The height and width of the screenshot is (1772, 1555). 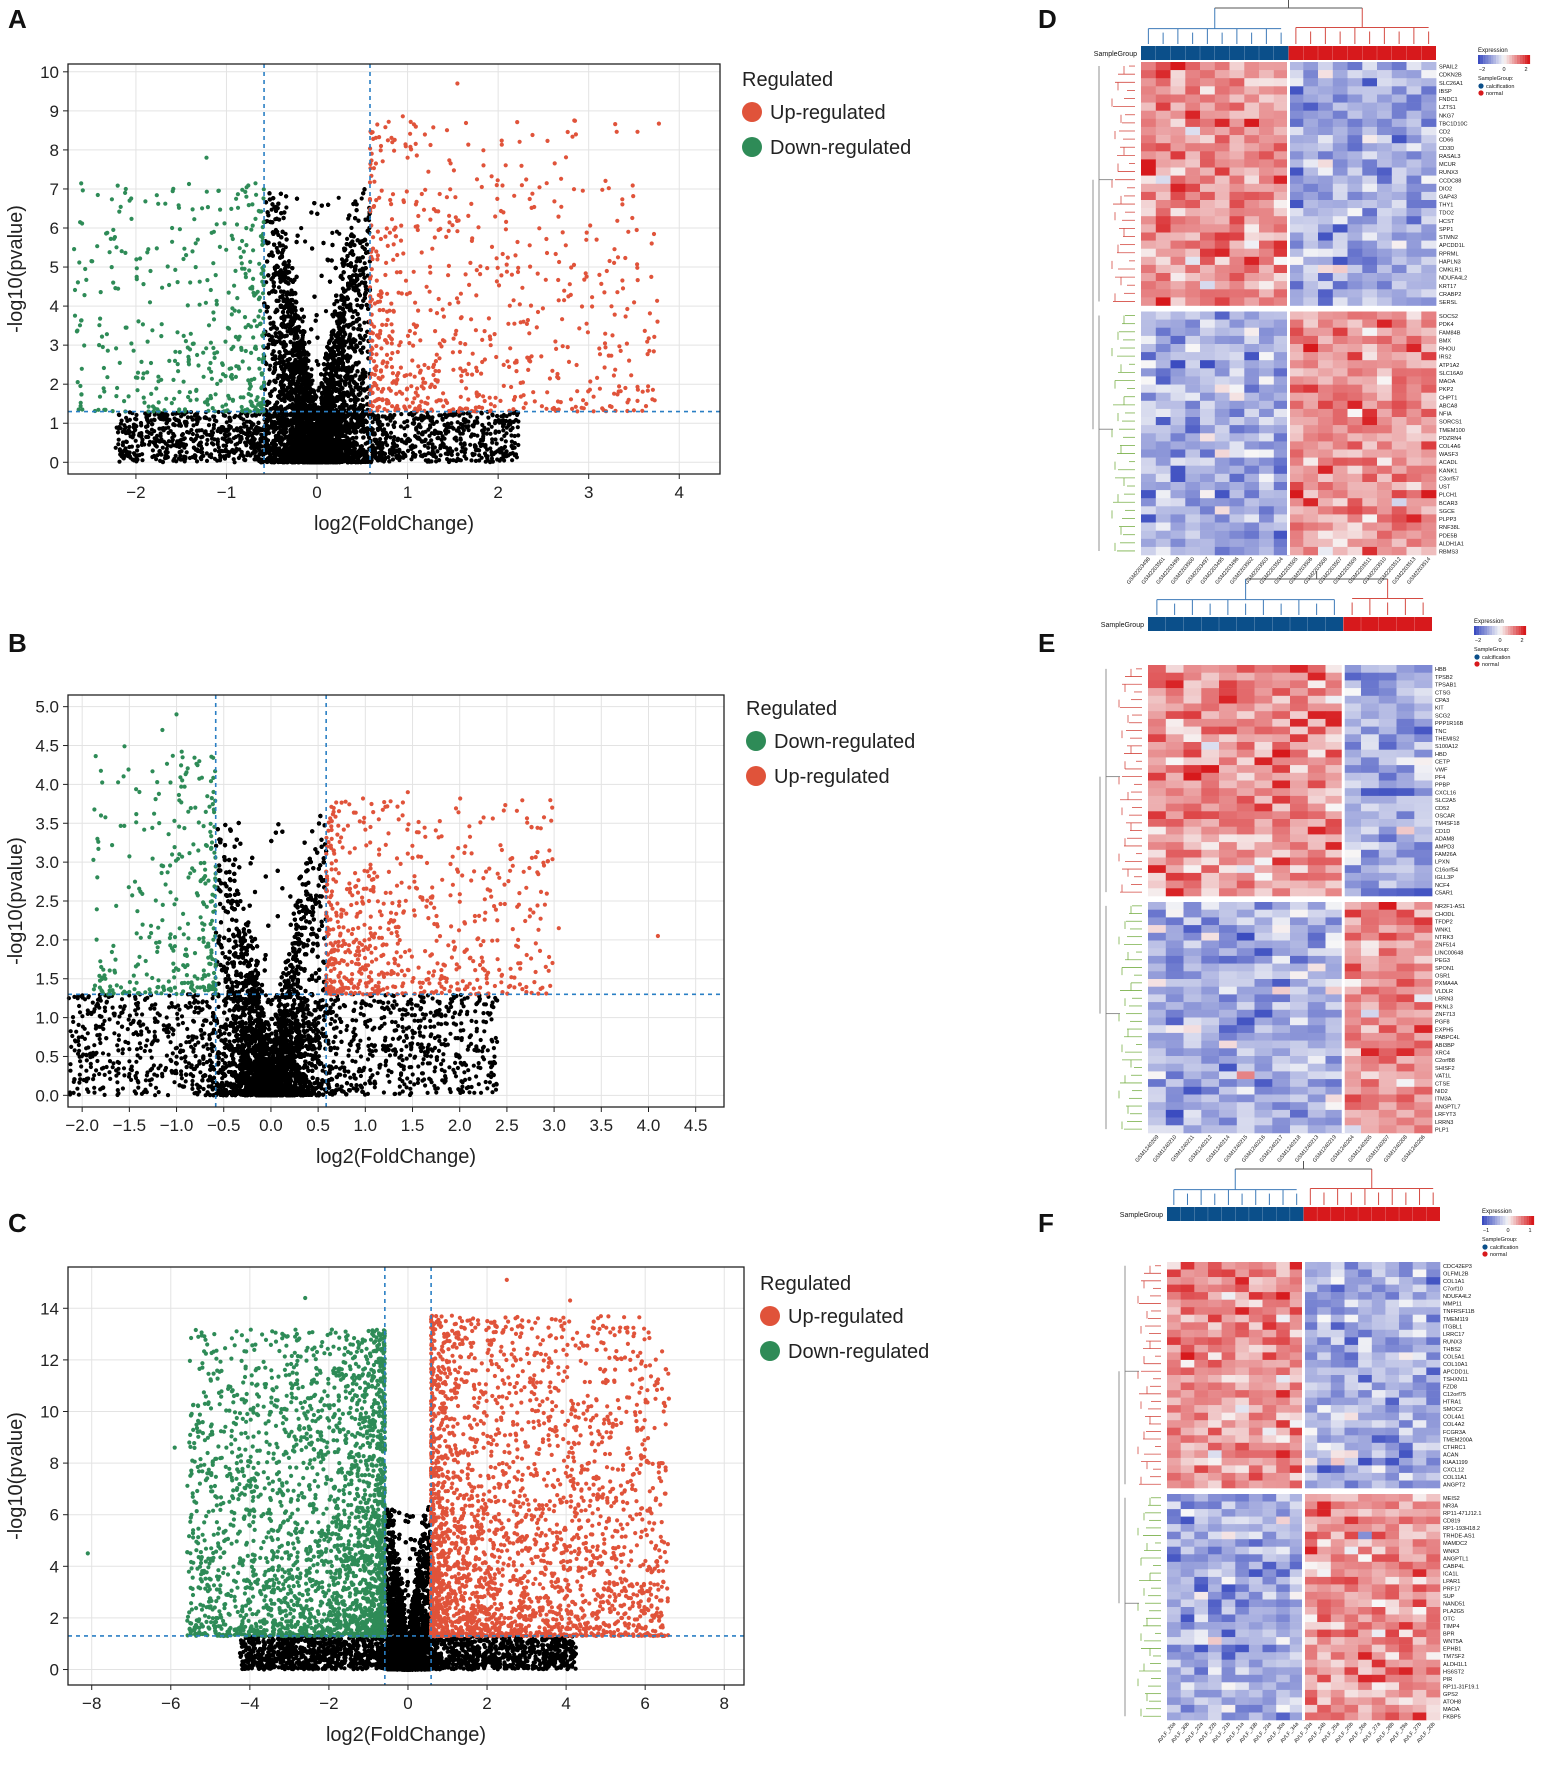 I want to click on panel-letter-B: B, so click(x=17, y=643).